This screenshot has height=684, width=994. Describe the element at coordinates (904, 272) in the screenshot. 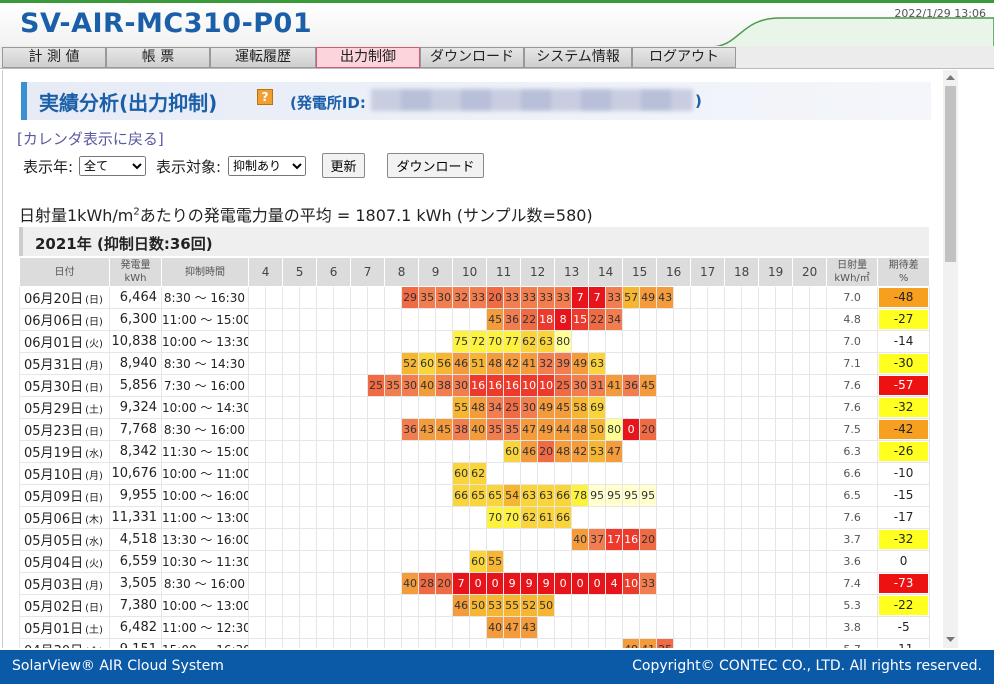

I see `header-diff: 期待差%` at that location.